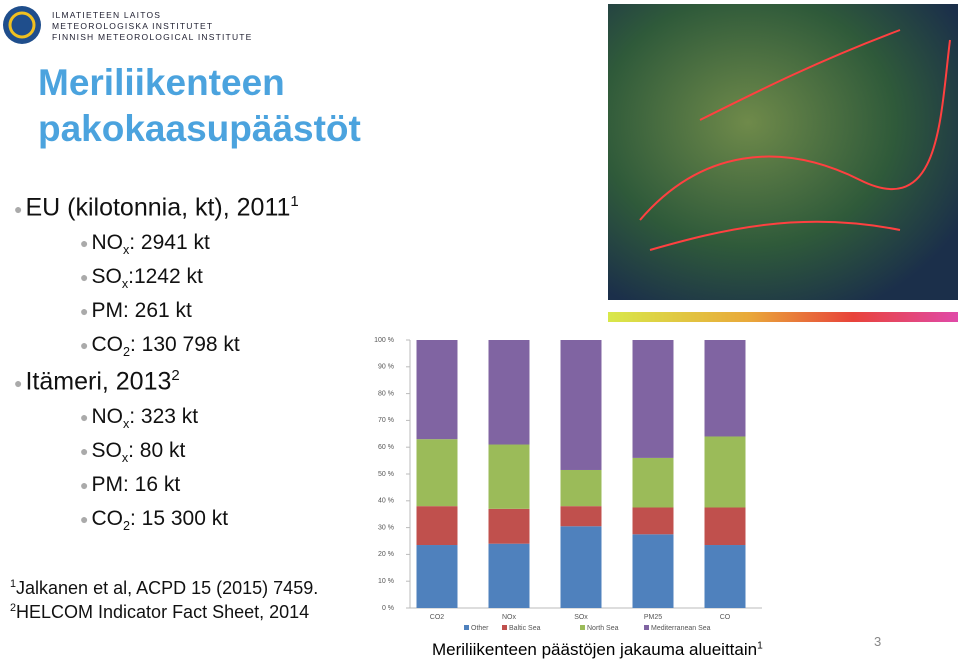 The image size is (960, 662). I want to click on text: EU (kilotonnia, kt), 2011, so click(158, 207).